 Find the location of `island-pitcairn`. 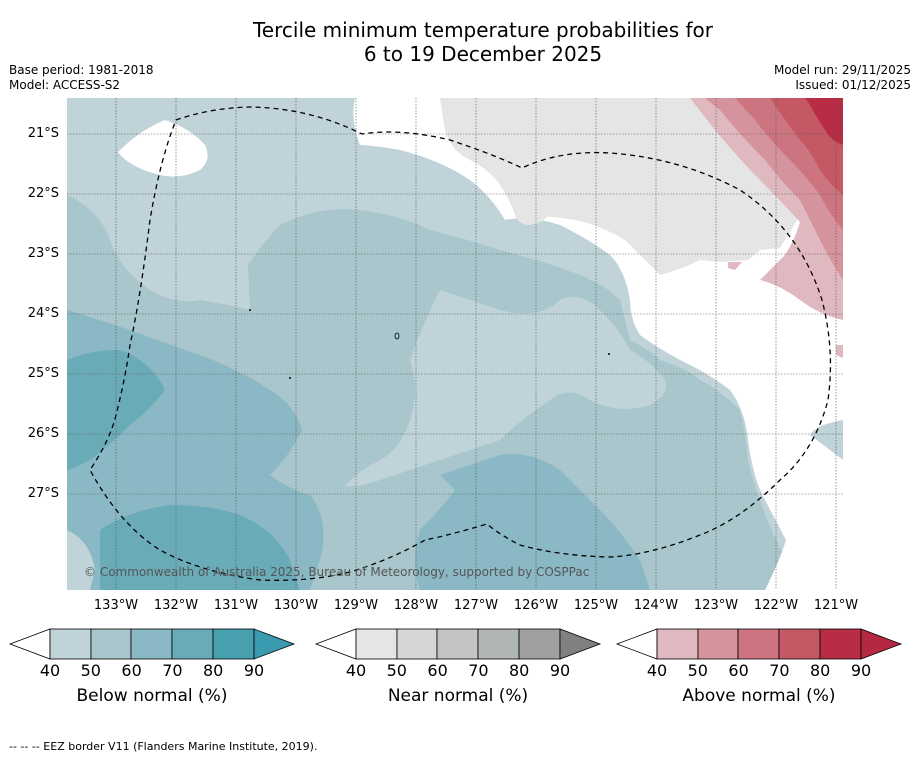

island-pitcairn is located at coordinates (397, 336).